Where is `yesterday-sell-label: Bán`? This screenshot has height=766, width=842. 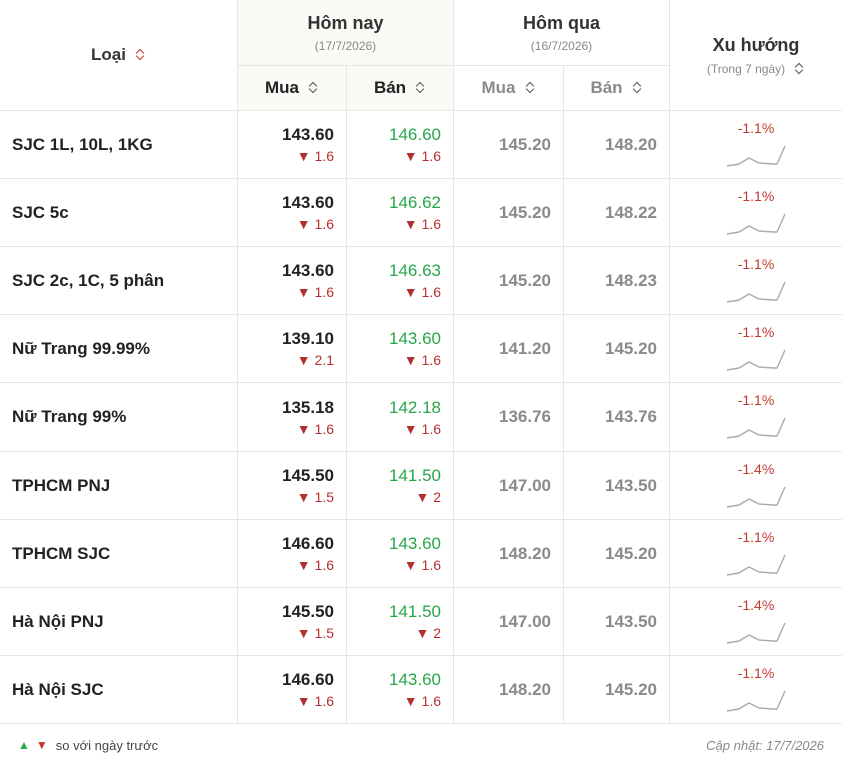 yesterday-sell-label: Bán is located at coordinates (606, 87).